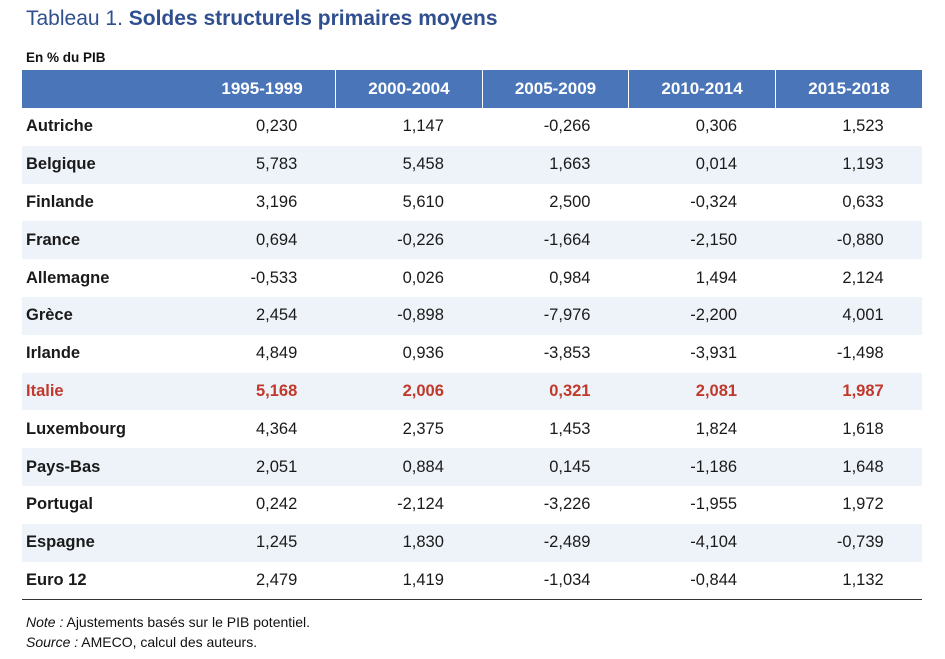  I want to click on row-cell: -2,124, so click(409, 505).